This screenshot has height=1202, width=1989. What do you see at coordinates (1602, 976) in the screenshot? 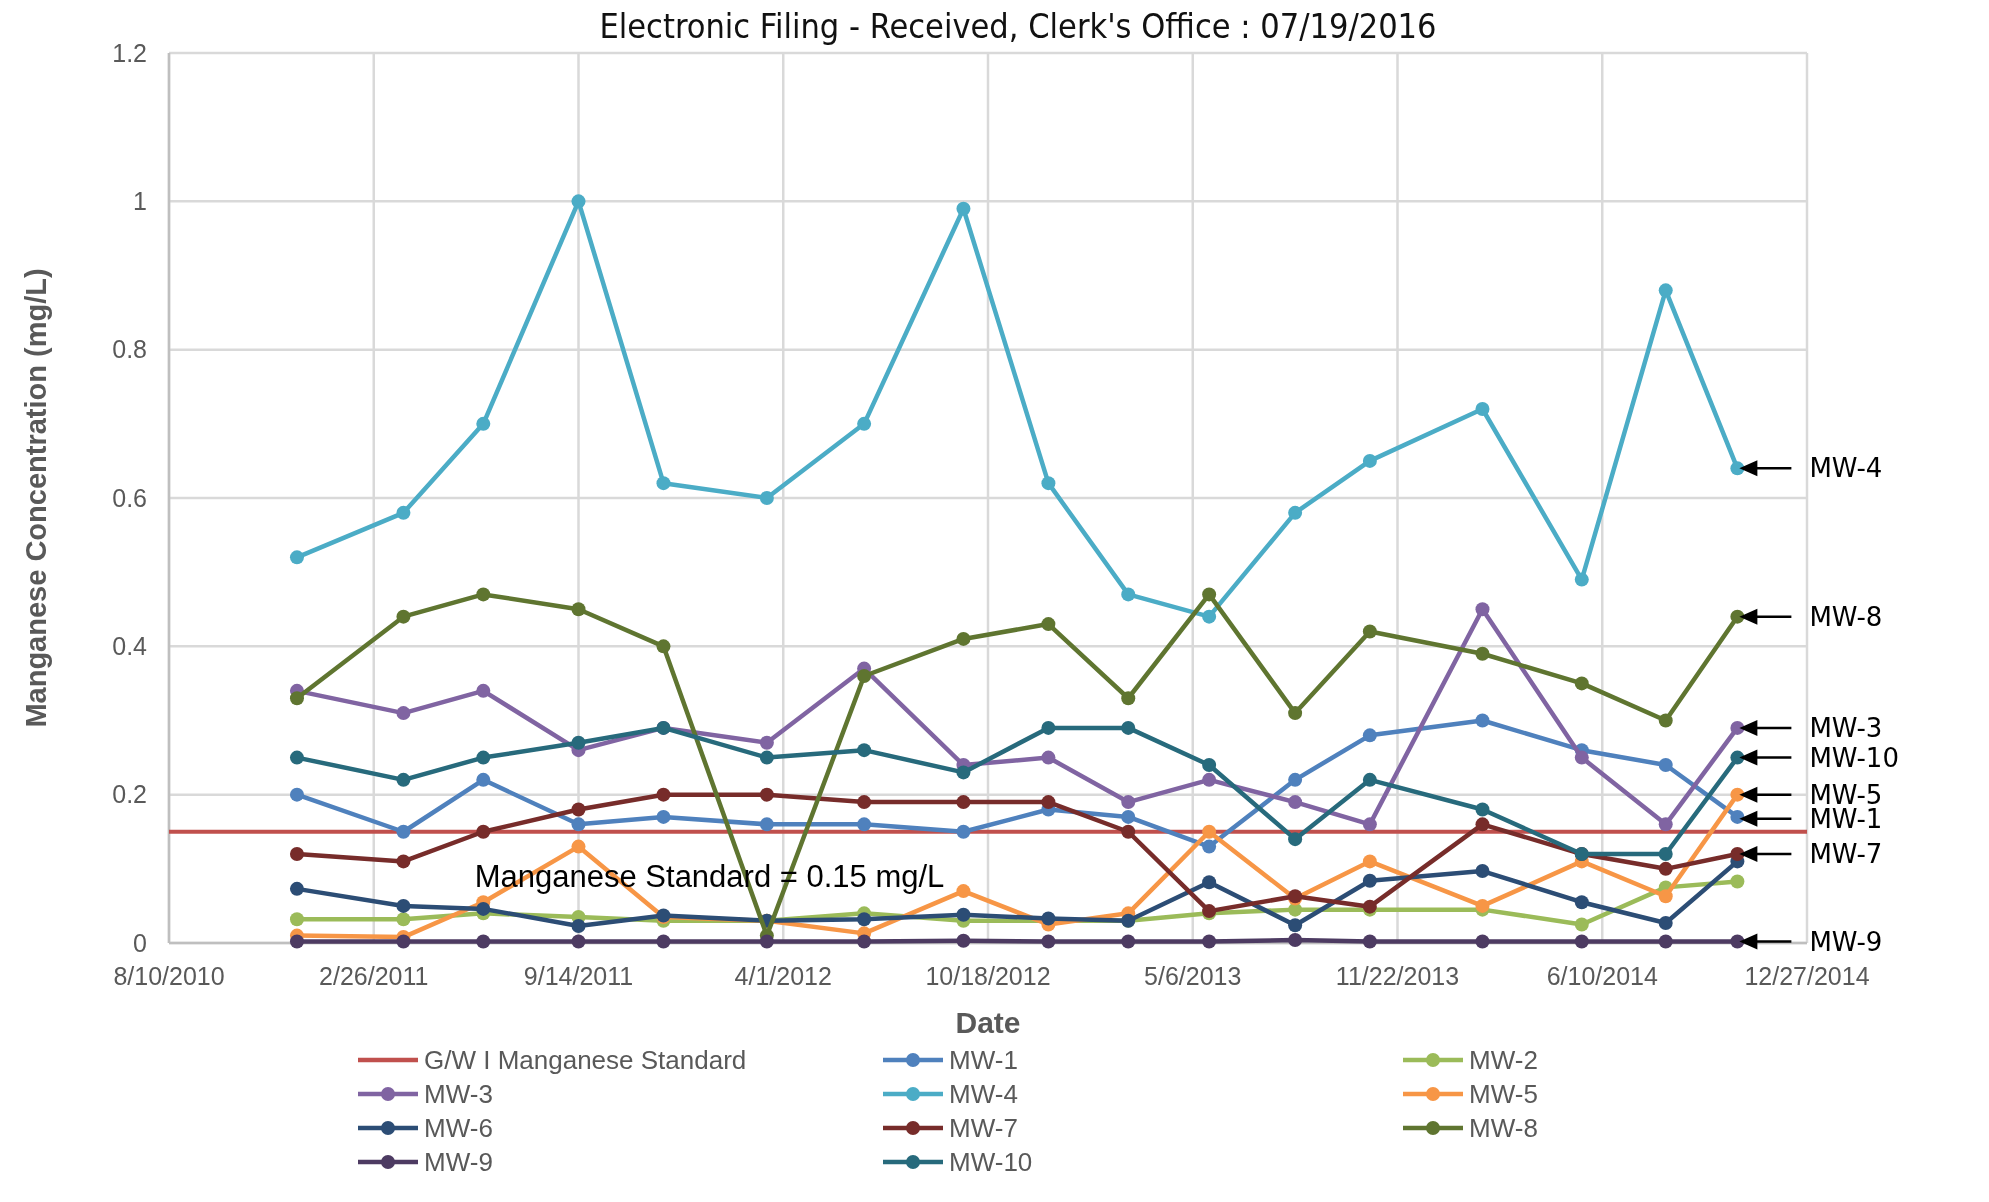
I see `x-tick-label: 6/10/2014` at bounding box center [1602, 976].